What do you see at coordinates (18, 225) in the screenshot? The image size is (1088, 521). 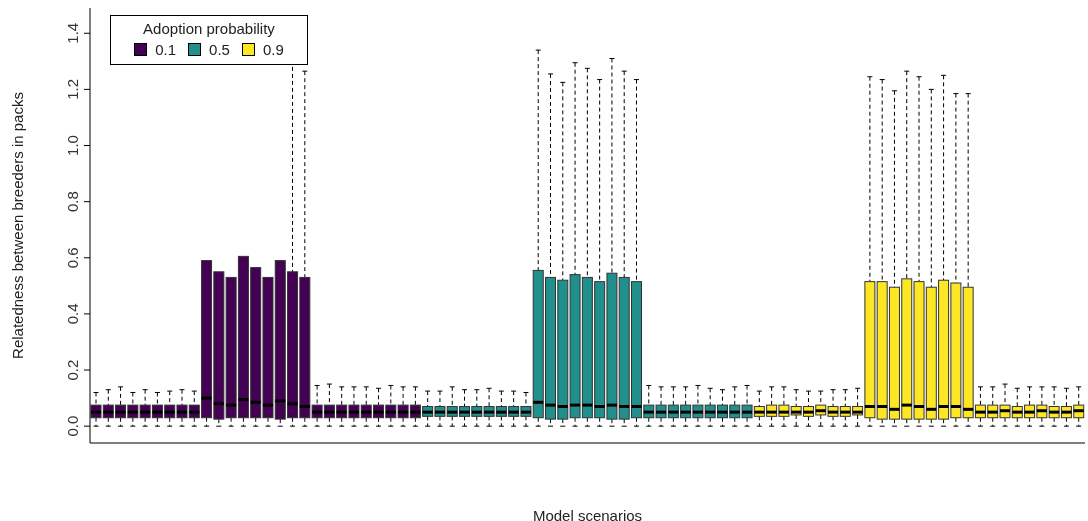 I see `y-axis-title: Relatedness between breeders in packs` at bounding box center [18, 225].